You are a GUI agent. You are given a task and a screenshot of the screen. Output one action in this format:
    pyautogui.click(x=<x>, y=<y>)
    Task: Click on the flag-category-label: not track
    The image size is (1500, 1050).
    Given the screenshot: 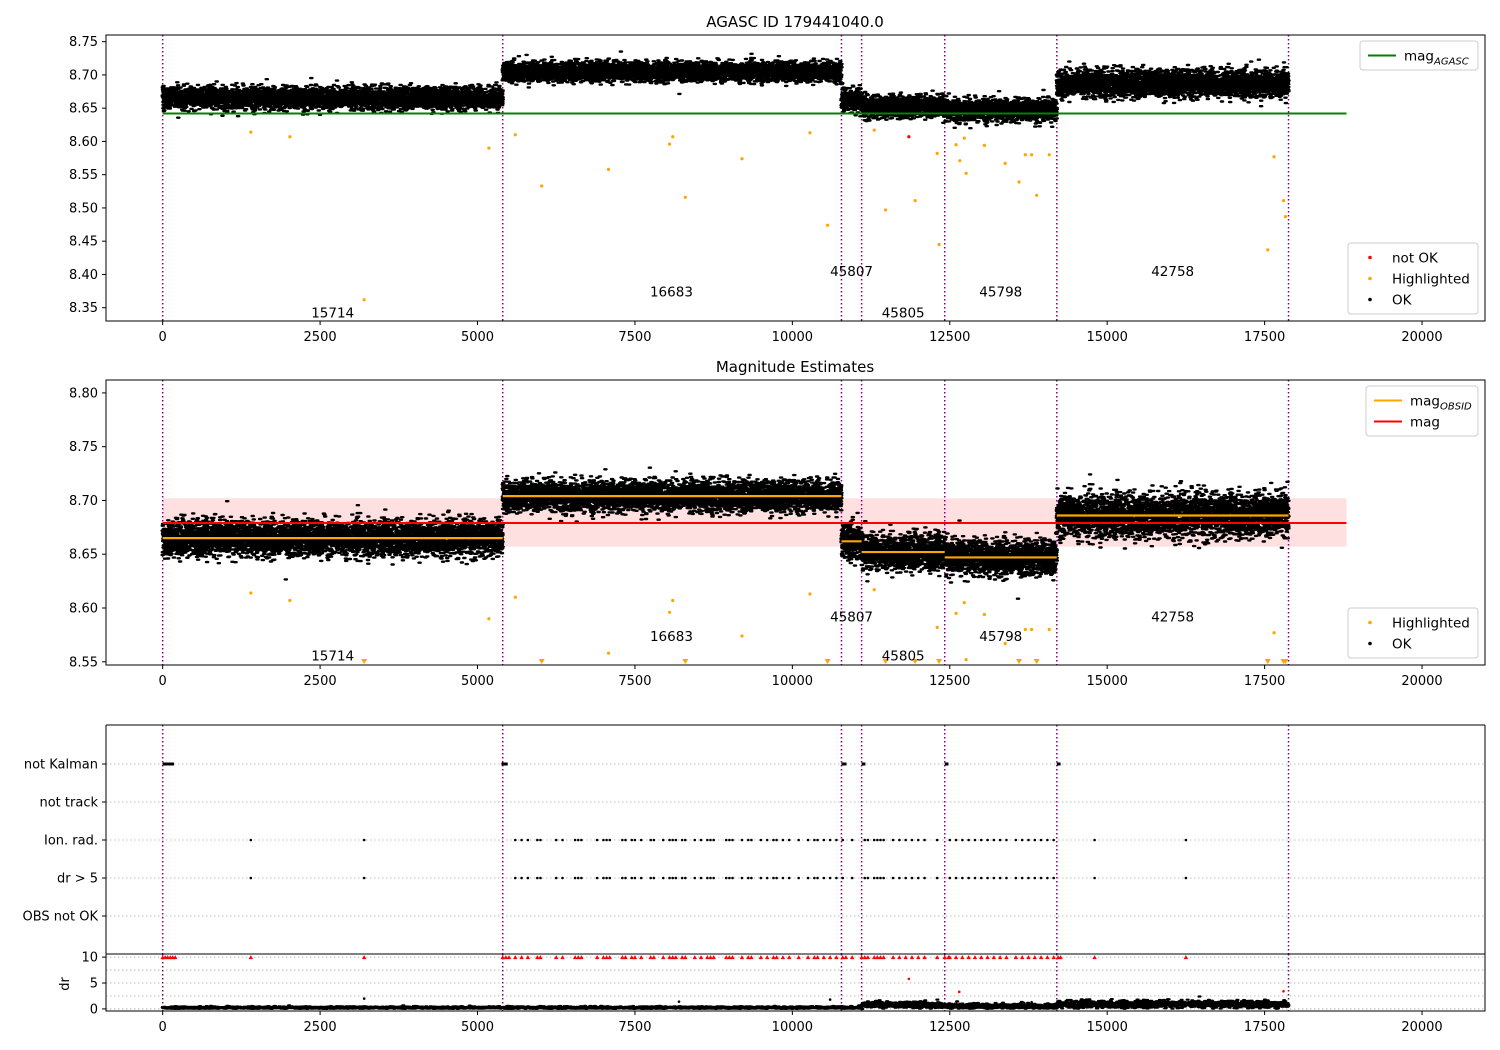 What is the action you would take?
    pyautogui.click(x=68, y=803)
    